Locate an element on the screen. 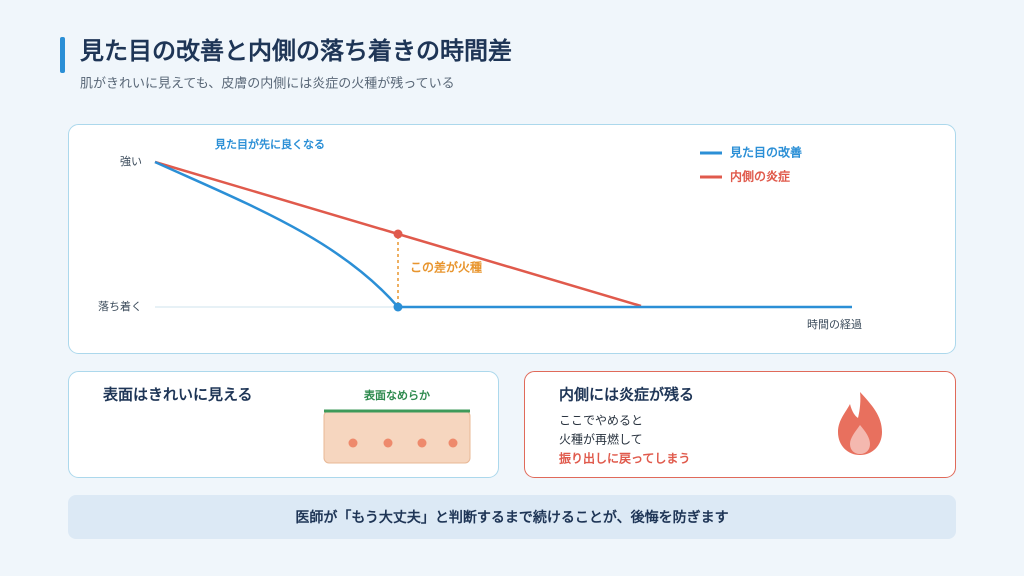 Image resolution: width=1024 pixels, height=576 pixels. subtitle: 肌がきれいに見えても、皮膚の内側には炎症の火種が残っている is located at coordinates (267, 84).